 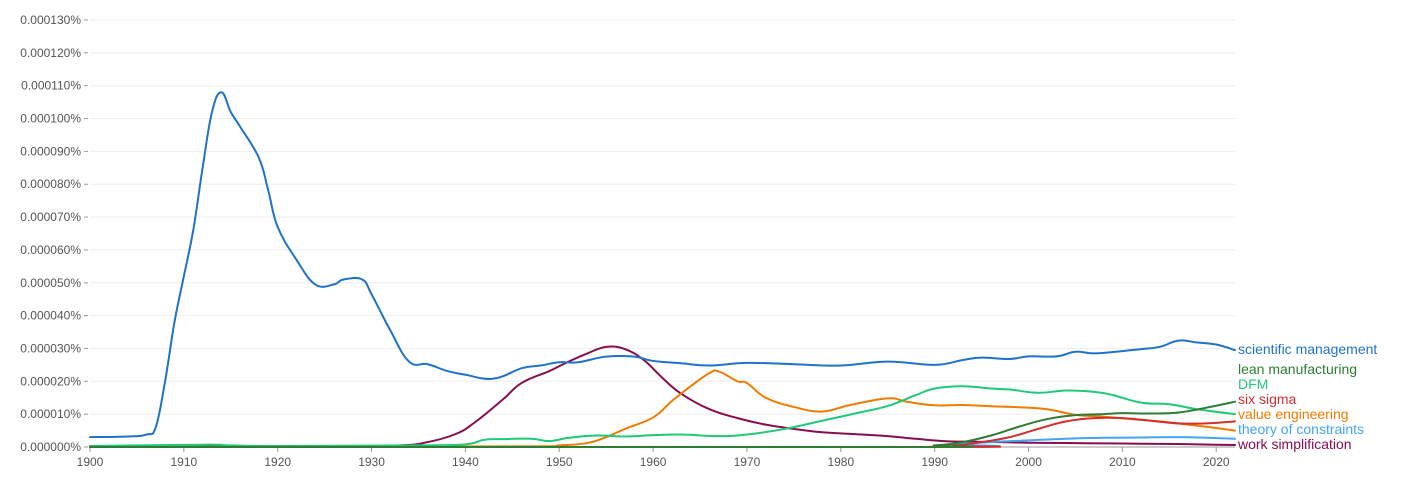 What do you see at coordinates (50, 250) in the screenshot?
I see `y-tick-label: 0.000060%` at bounding box center [50, 250].